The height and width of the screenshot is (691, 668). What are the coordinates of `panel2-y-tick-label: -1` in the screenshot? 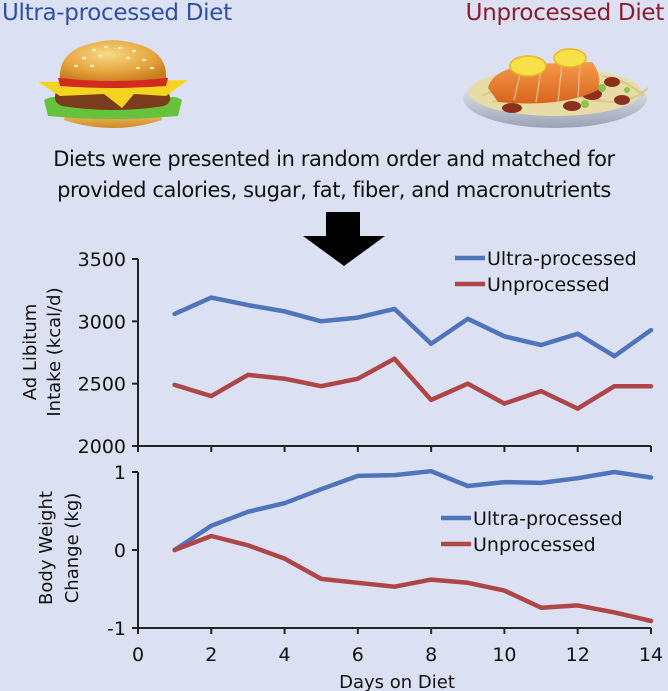 It's located at (116, 629).